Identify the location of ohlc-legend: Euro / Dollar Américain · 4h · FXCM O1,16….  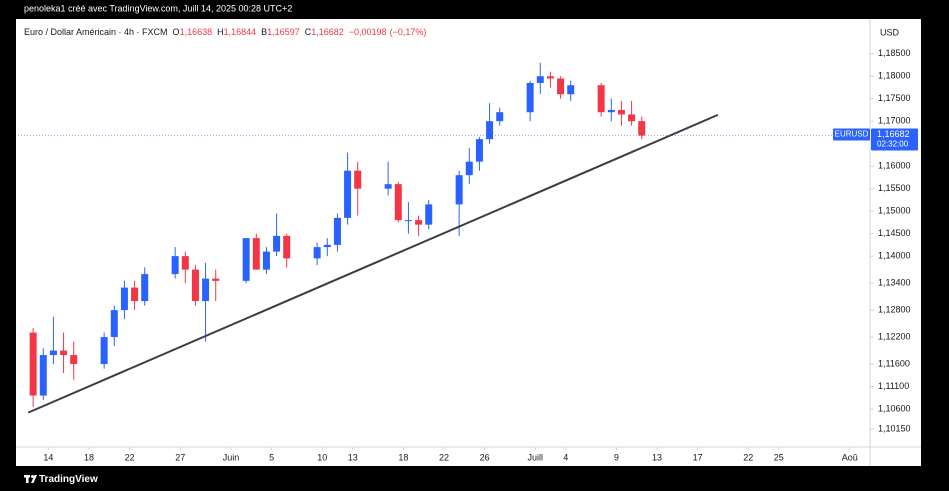
(225, 32).